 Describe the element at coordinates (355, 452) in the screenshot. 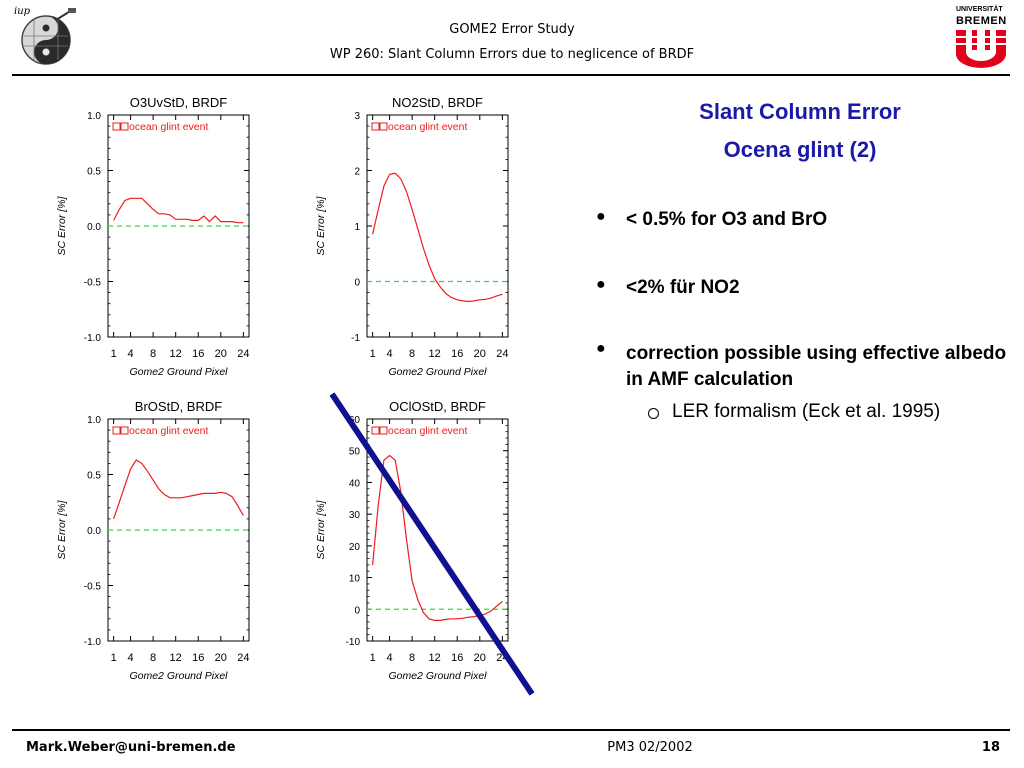

I see `y-tick-label: 50` at that location.